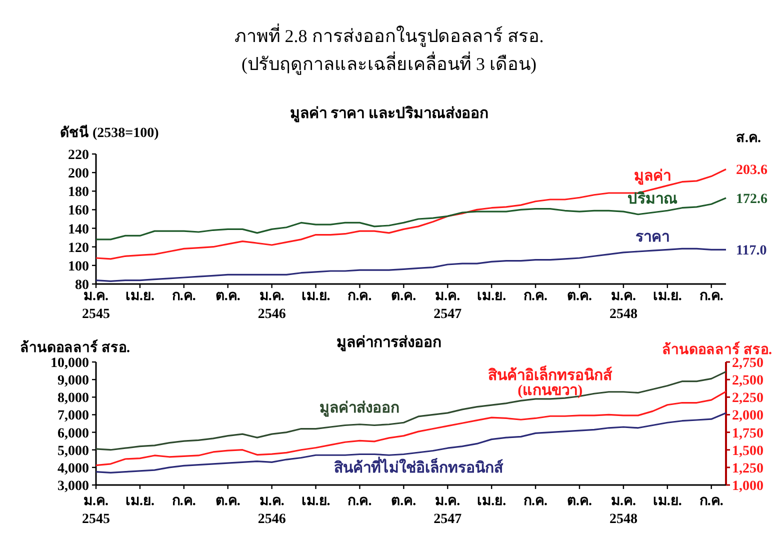 This screenshot has width=779, height=541. I want to click on chart-title: มูลค่าการส่งออก, so click(389, 343).